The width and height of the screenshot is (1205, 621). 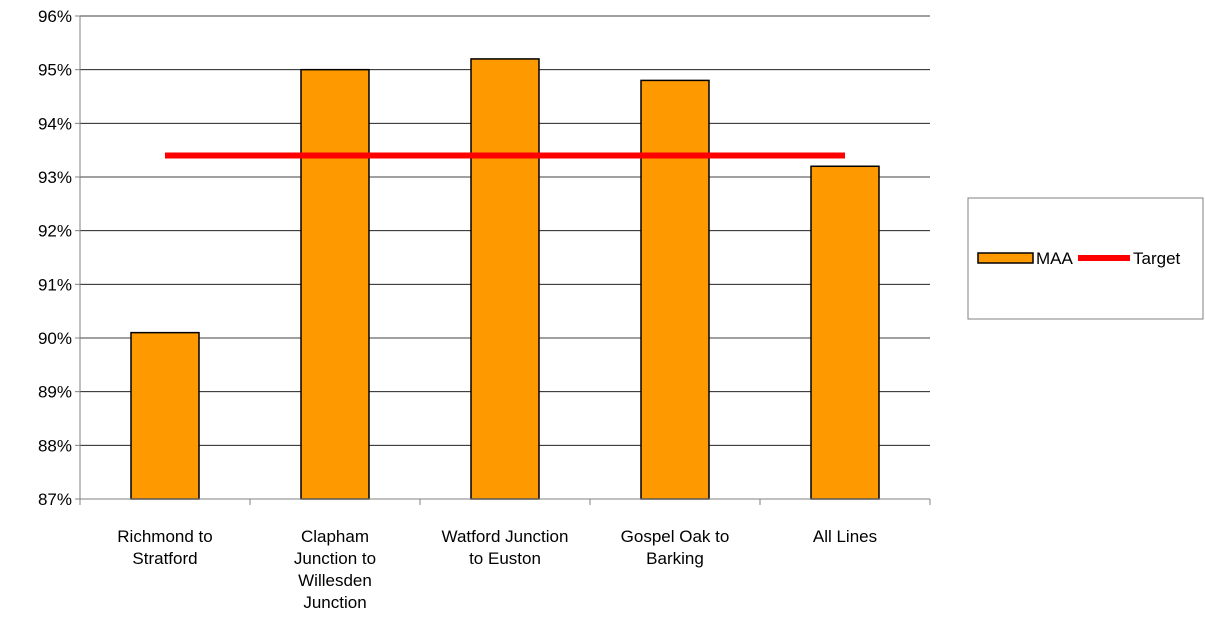 I want to click on legend-label-maa: MAA, so click(x=1055, y=258).